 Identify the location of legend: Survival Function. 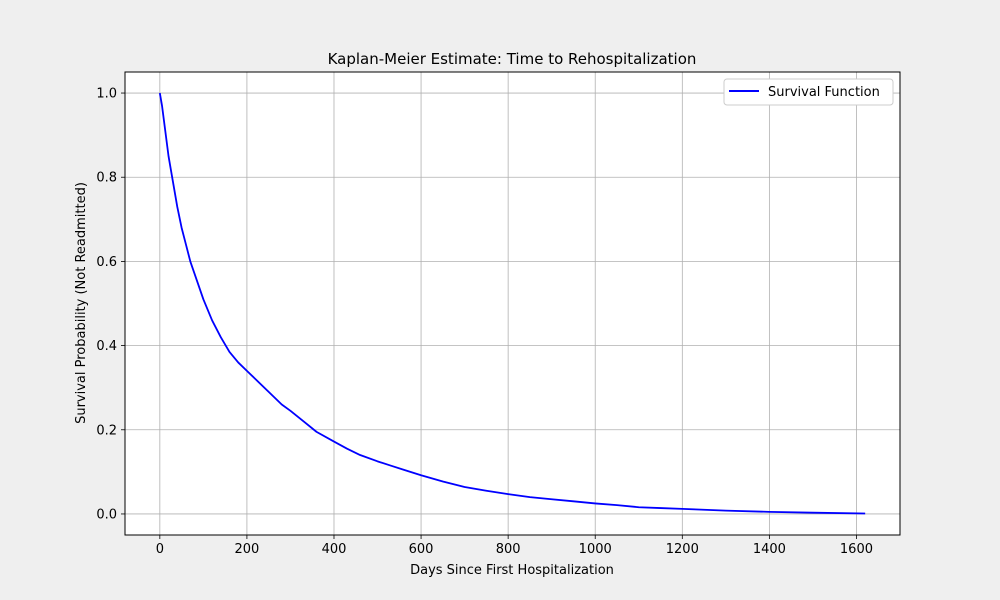
(808, 92).